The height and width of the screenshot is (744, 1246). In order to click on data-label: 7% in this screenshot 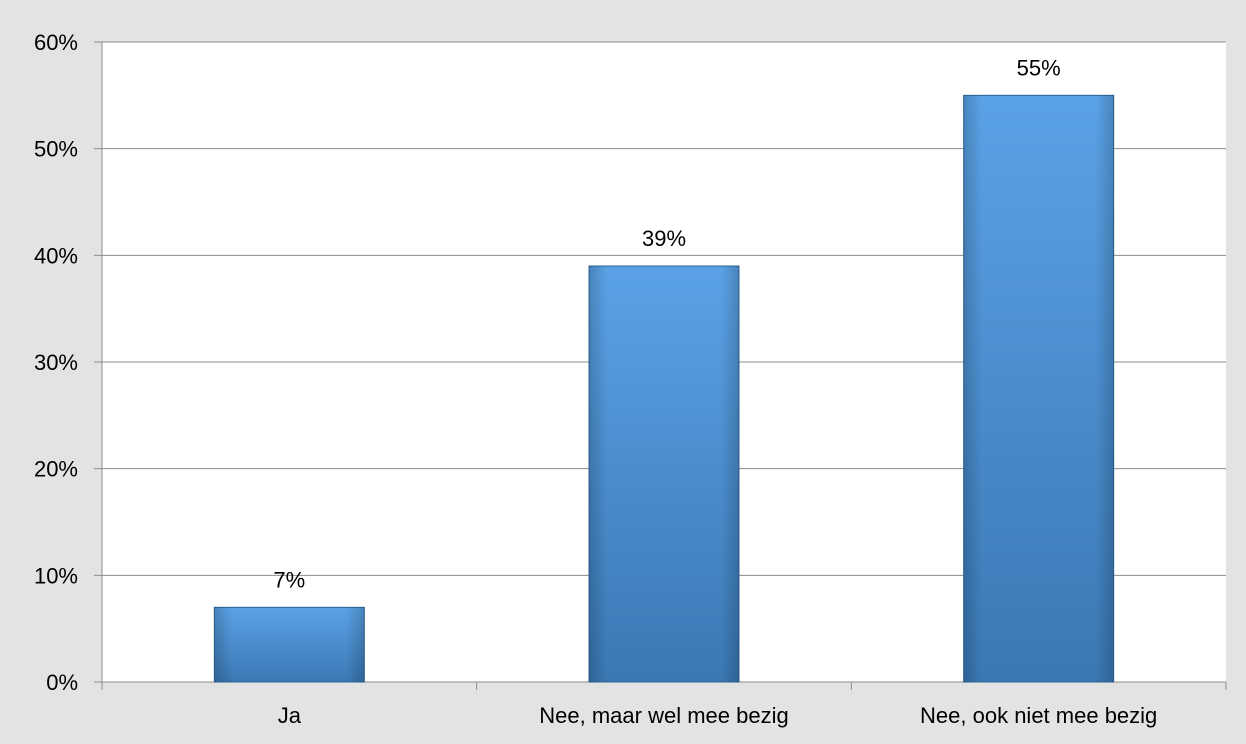, I will do `click(289, 579)`.